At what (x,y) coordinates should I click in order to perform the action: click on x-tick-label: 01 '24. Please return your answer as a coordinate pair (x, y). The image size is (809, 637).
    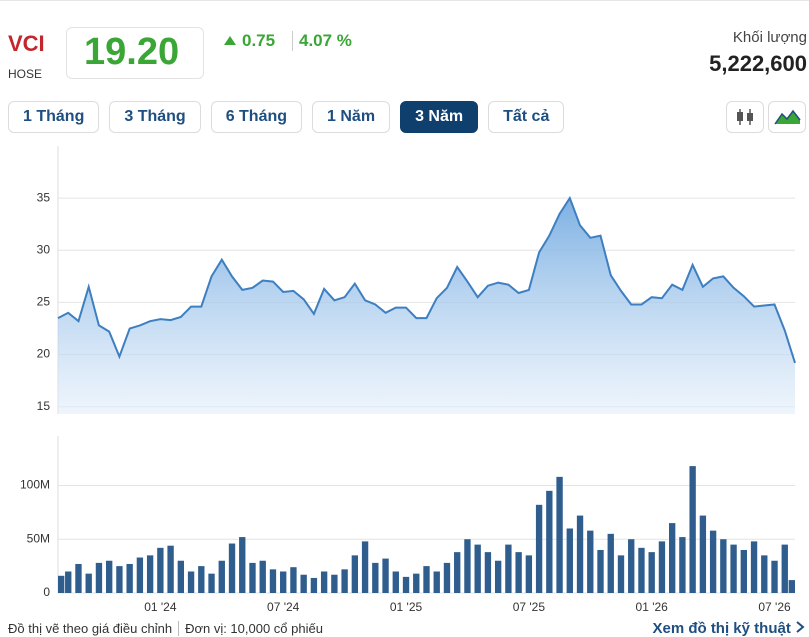
    Looking at the image, I should click on (160, 607).